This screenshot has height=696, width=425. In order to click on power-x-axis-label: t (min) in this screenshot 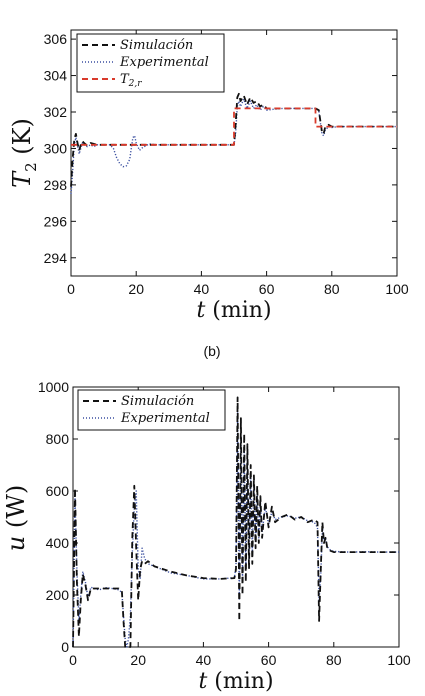, I will do `click(235, 681)`.